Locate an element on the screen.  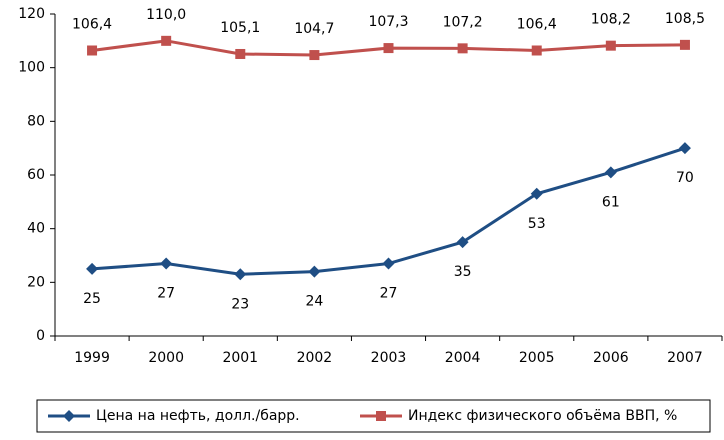
data-label: 110,0 is located at coordinates (166, 15).